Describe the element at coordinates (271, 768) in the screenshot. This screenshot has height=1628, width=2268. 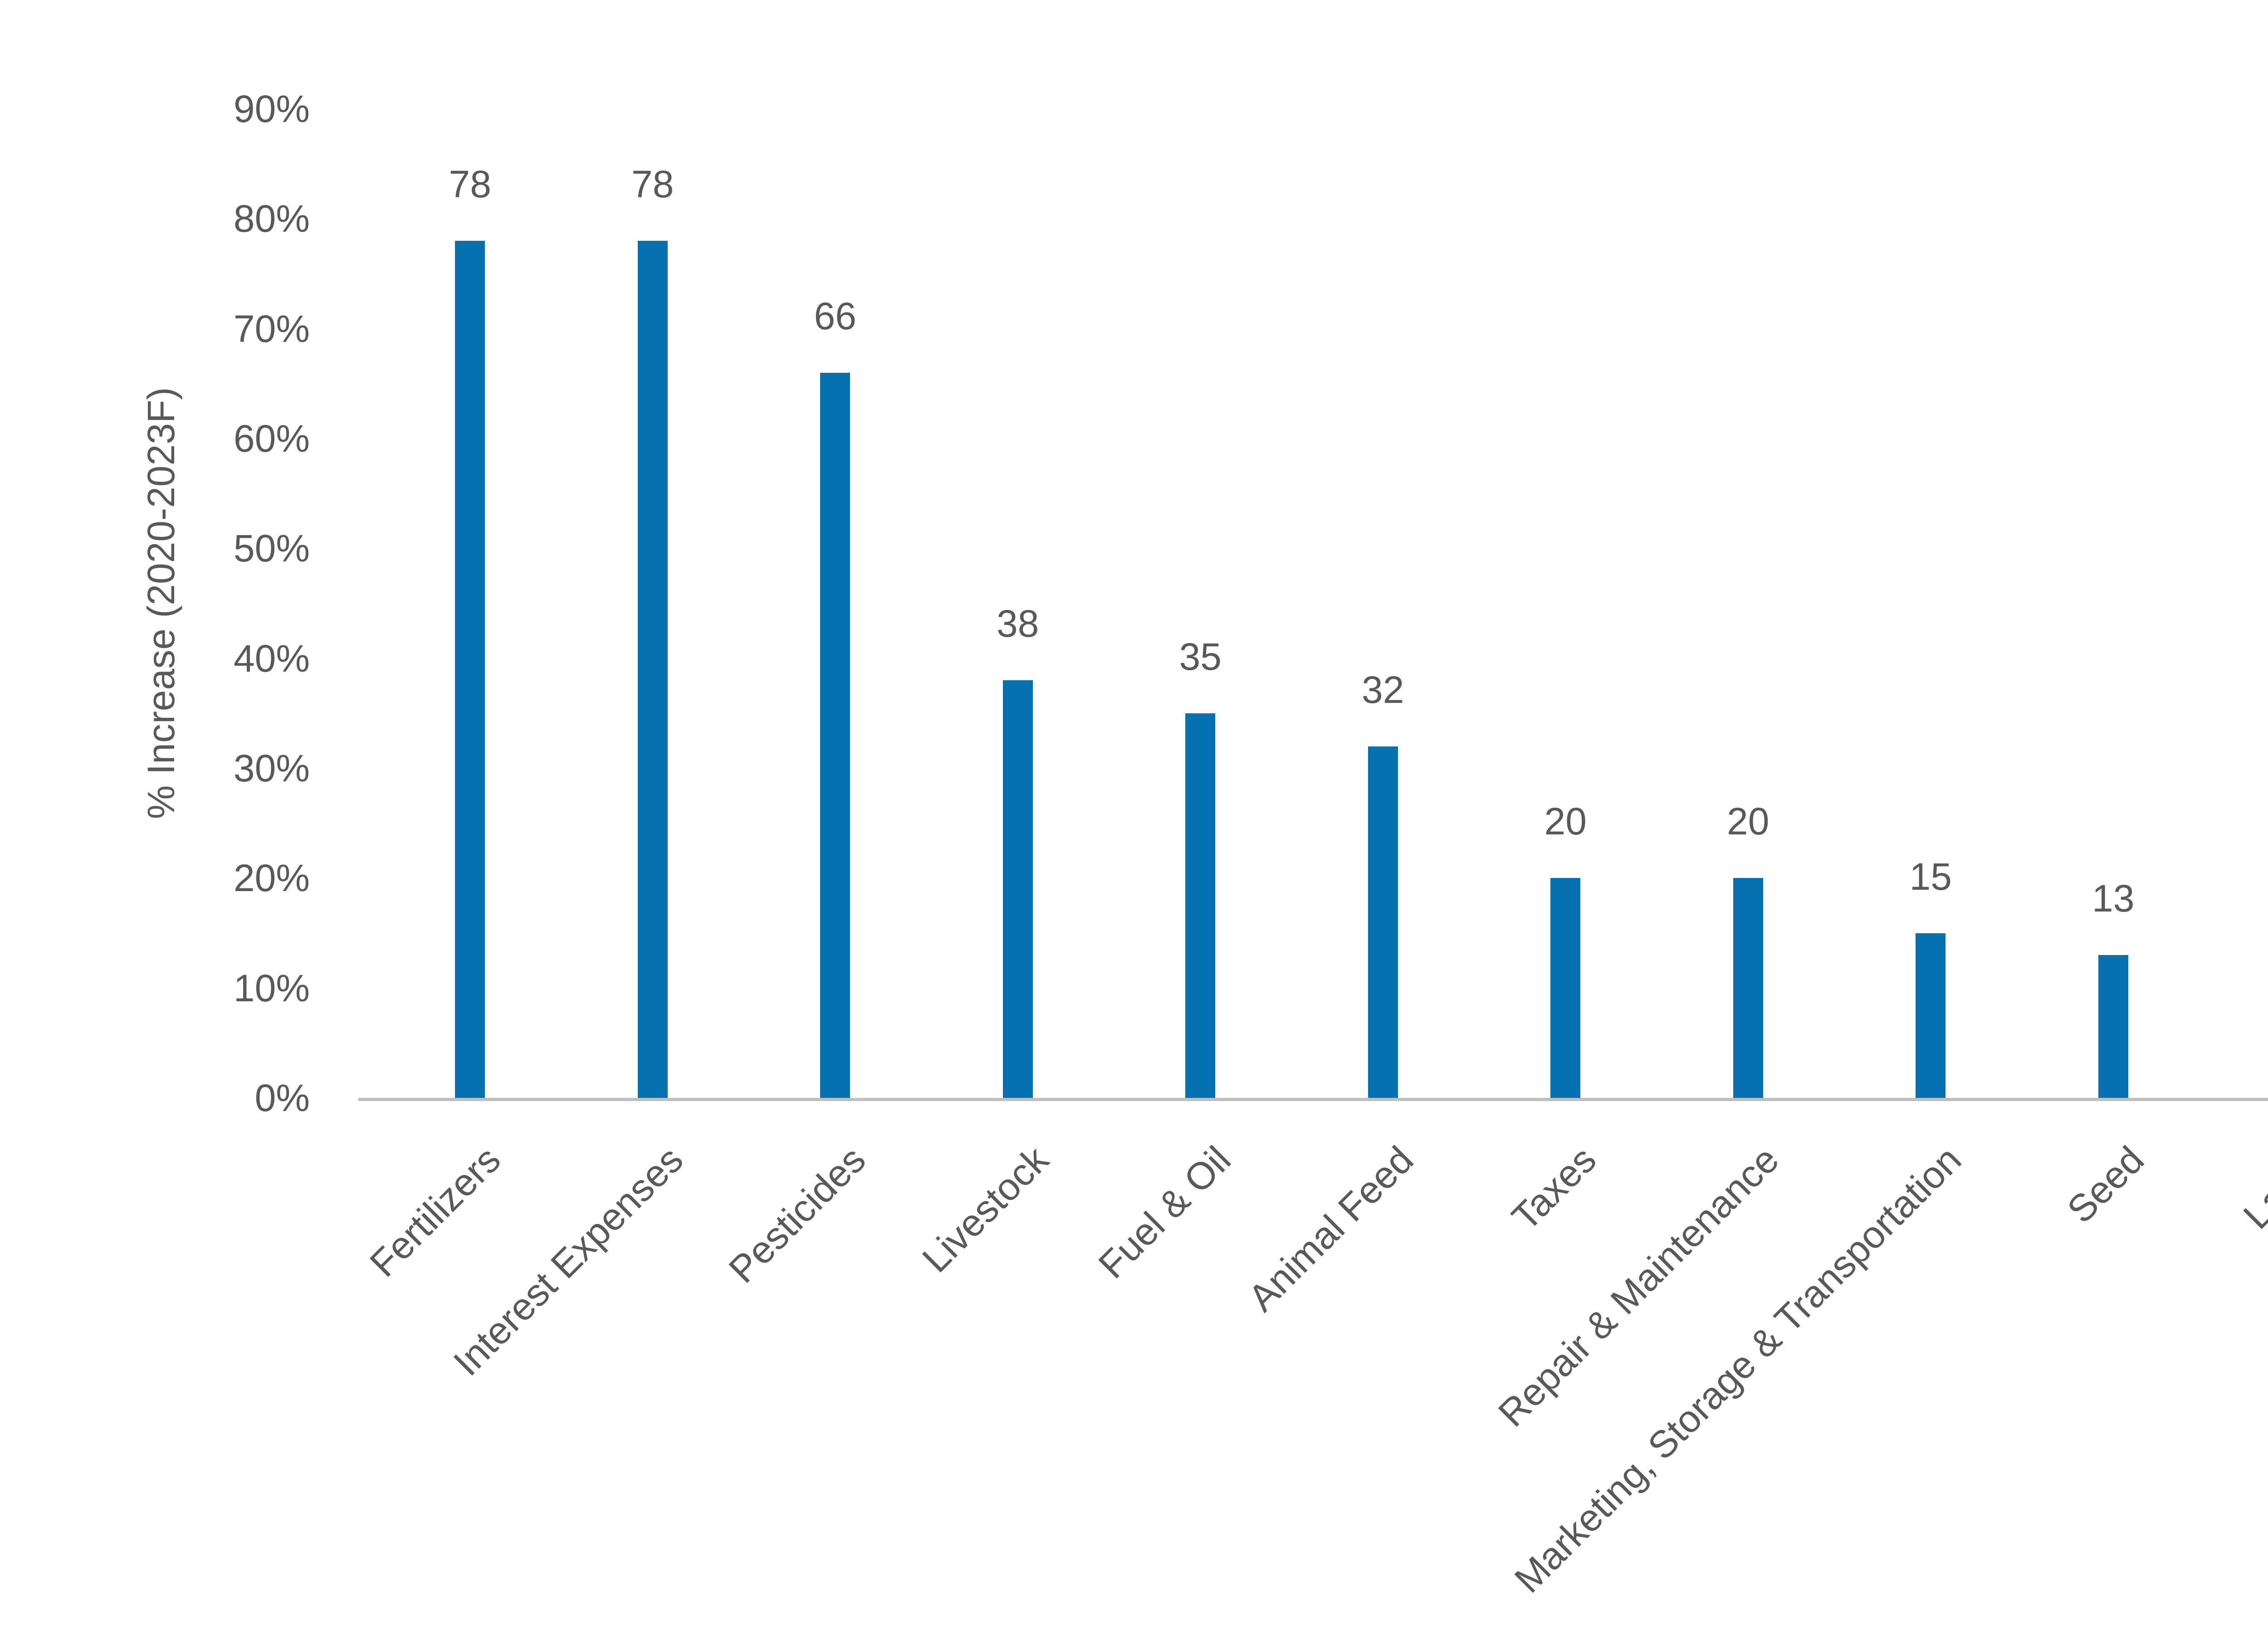
I see `y-axis-tick-label: 30%` at that location.